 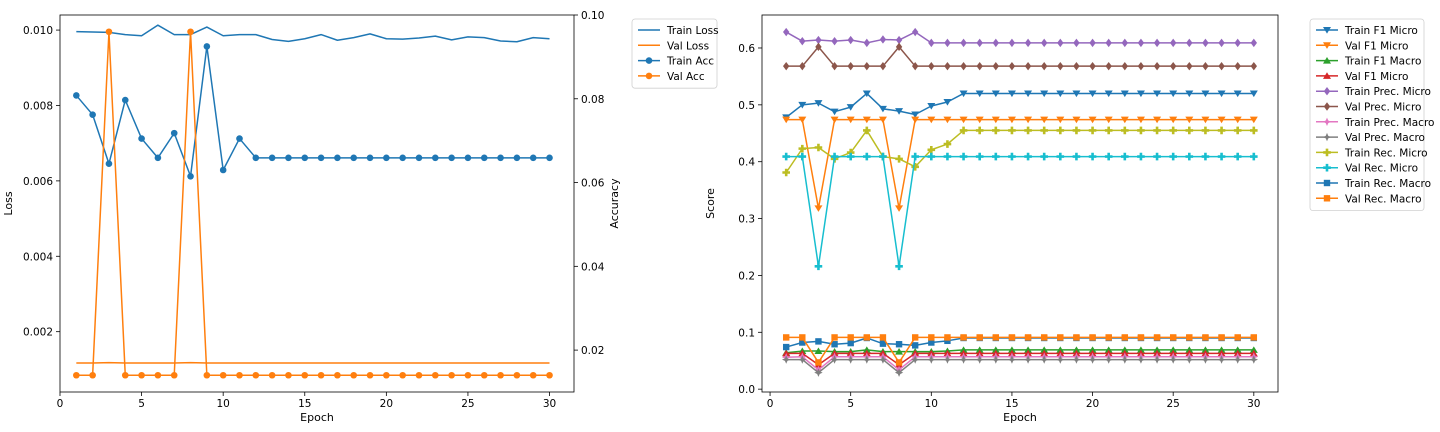 I want to click on y2-axis-label: Accuracy, so click(x=614, y=203).